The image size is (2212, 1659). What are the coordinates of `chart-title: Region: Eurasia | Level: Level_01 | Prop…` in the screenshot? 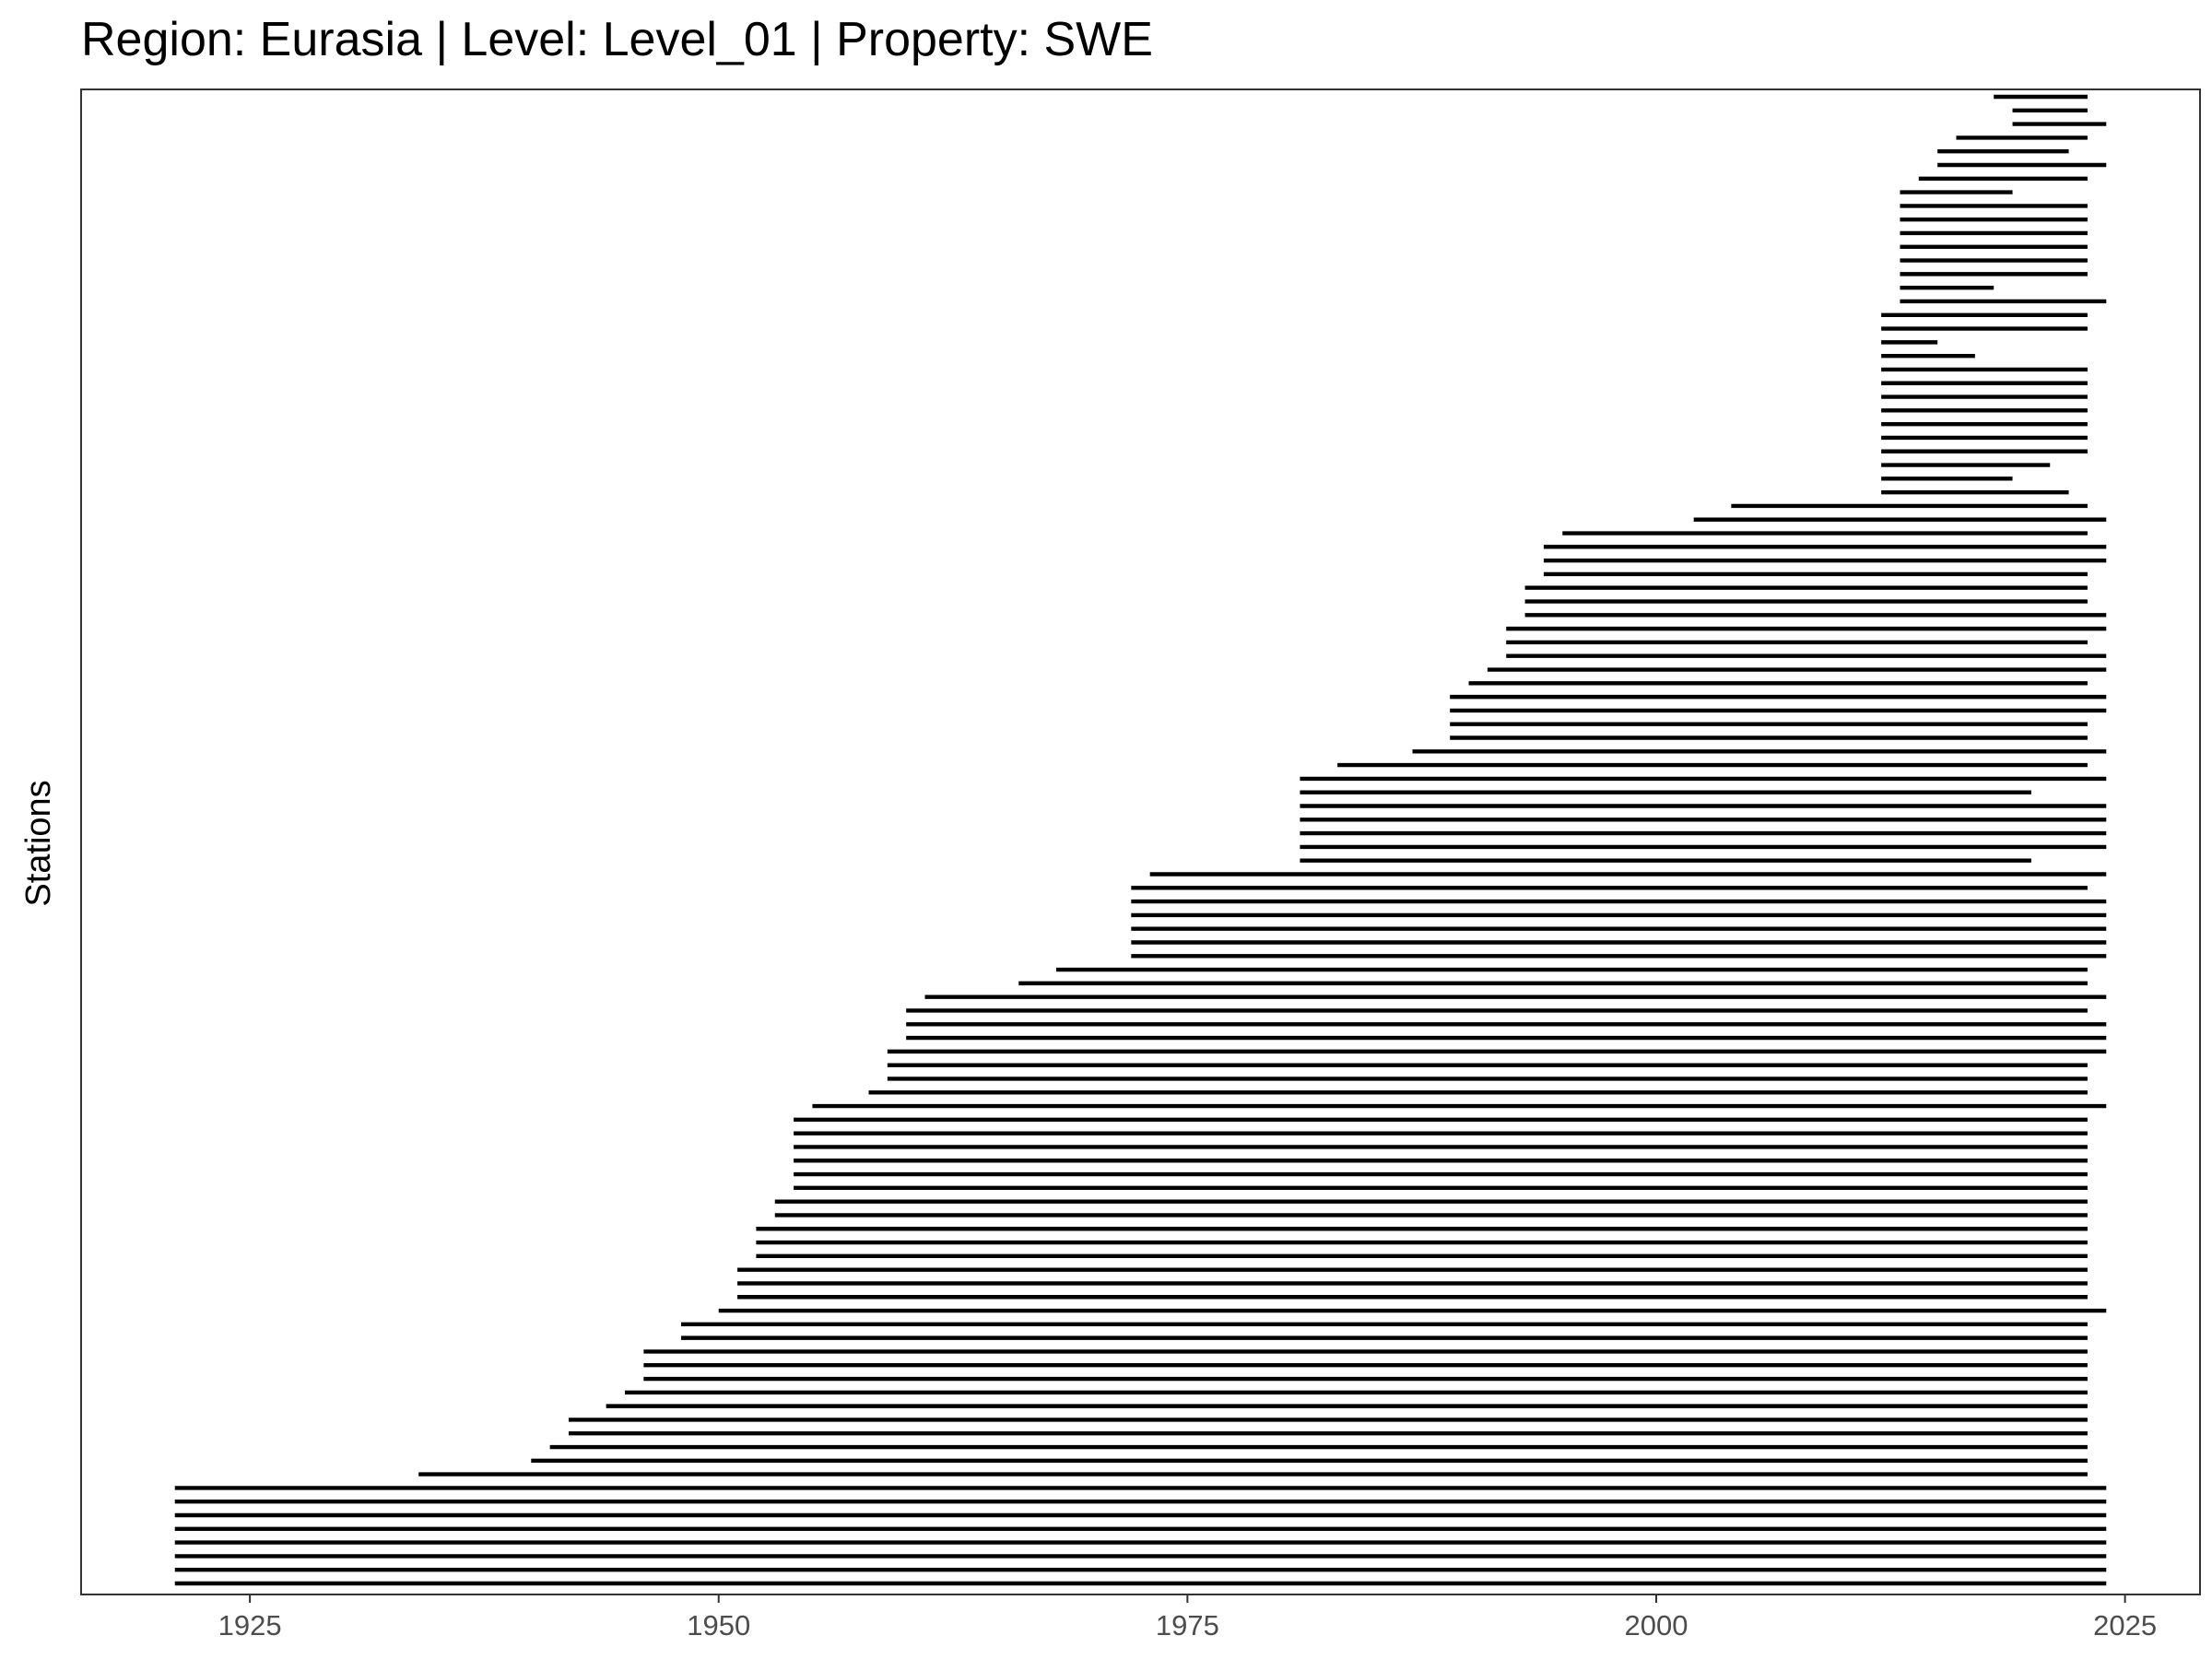 It's located at (617, 39).